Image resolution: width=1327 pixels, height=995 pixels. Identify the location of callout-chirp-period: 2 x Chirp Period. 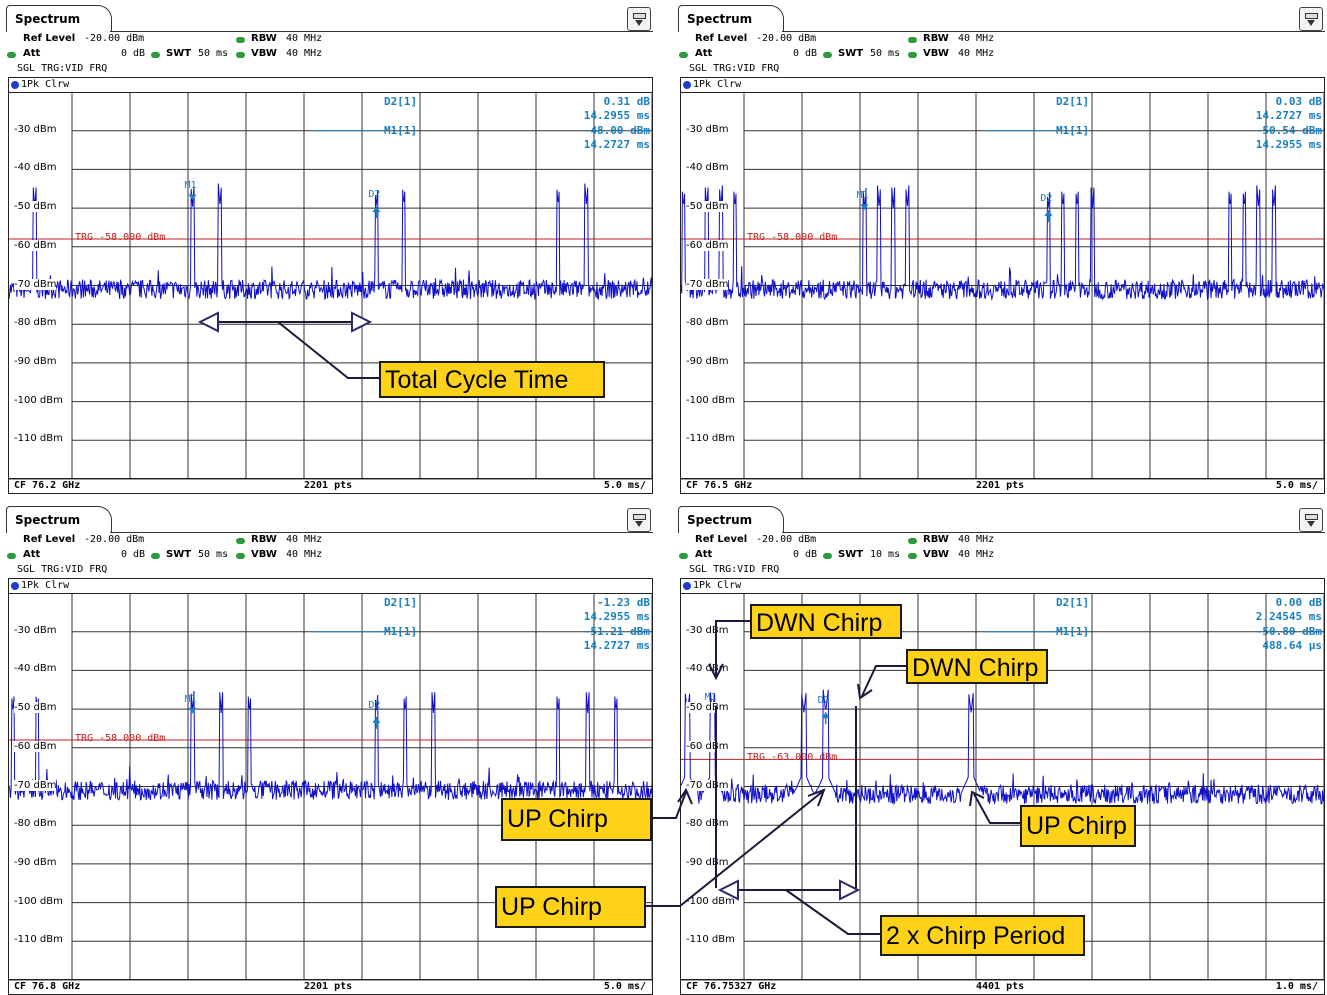
(982, 935).